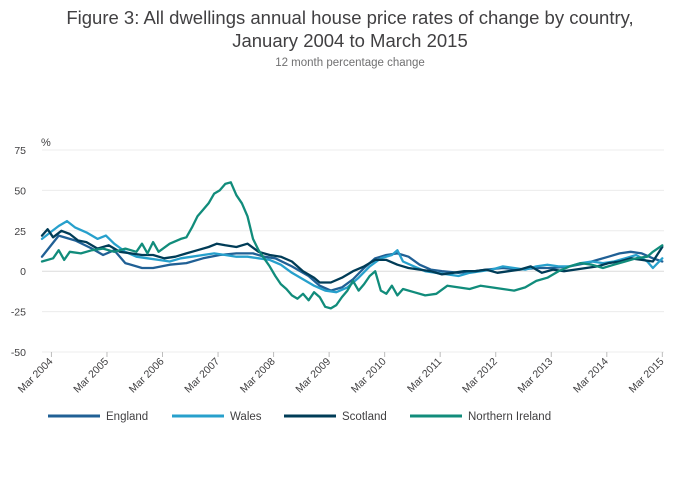 The height and width of the screenshot is (502, 700). What do you see at coordinates (23, 272) in the screenshot?
I see `y-tick-label: 0` at bounding box center [23, 272].